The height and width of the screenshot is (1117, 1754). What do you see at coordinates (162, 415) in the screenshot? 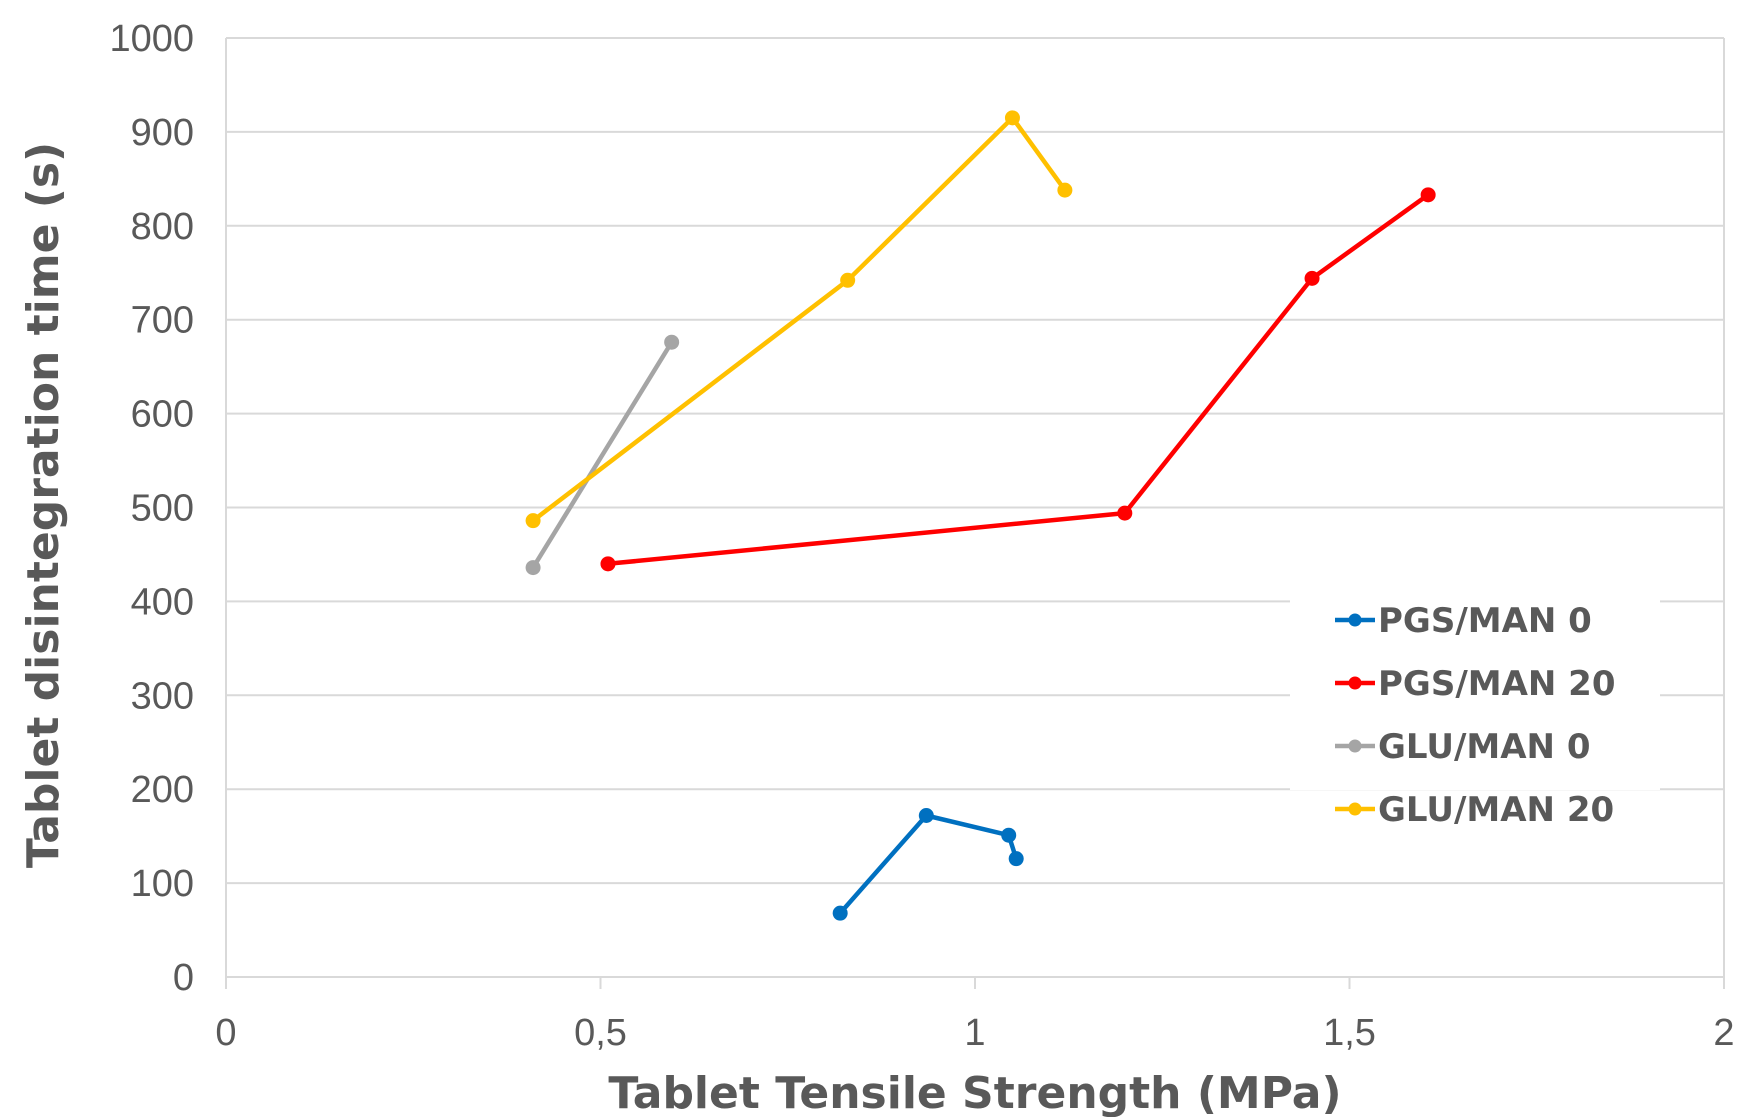
I see `y-tick-label: 600` at bounding box center [162, 415].